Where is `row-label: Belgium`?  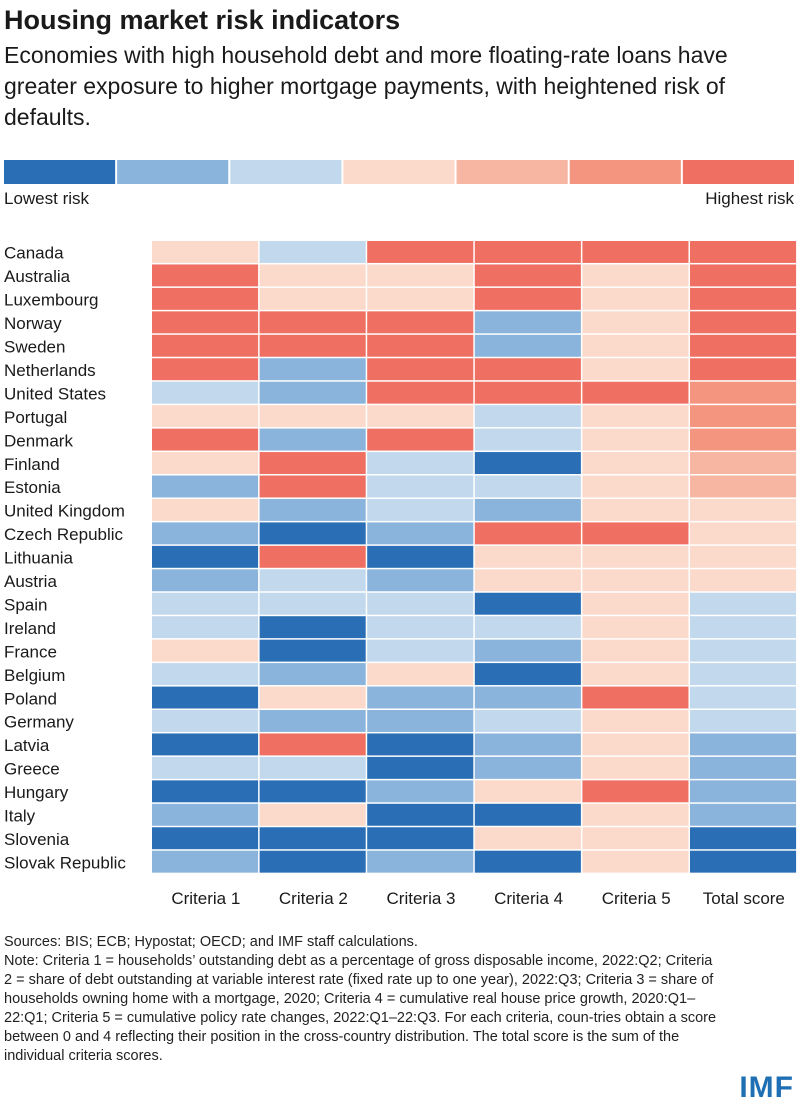 row-label: Belgium is located at coordinates (34, 675).